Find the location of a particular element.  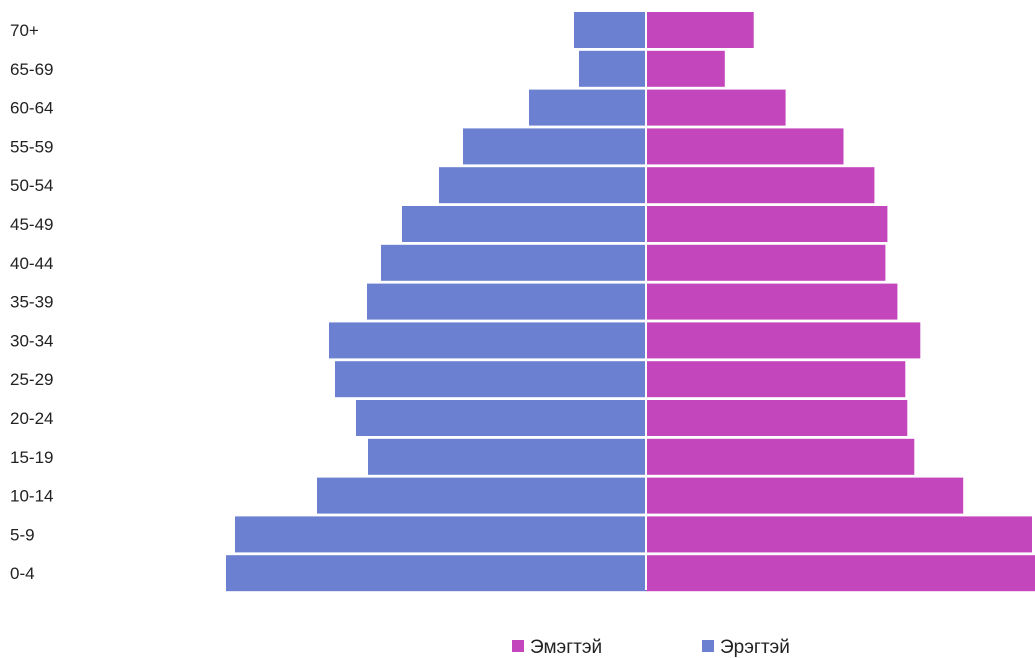

legend-swatch-male is located at coordinates (708, 646).